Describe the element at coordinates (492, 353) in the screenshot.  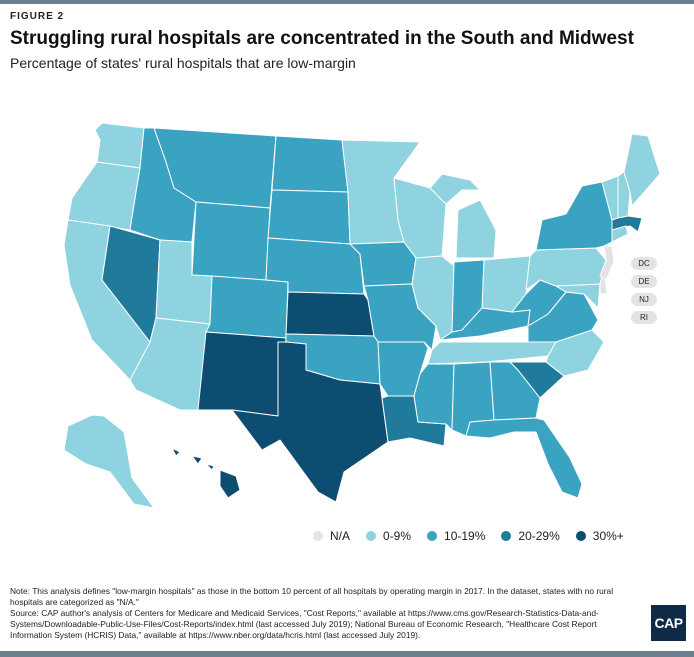
I see `state-tn` at that location.